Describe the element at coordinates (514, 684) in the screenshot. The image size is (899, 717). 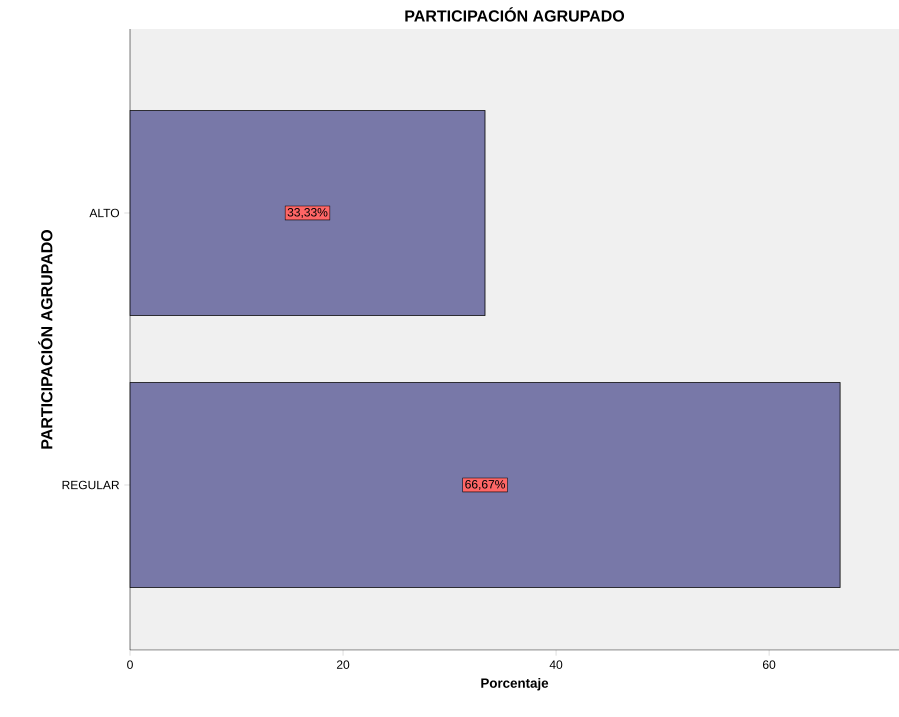
I see `x-axis-title: Porcentaje` at that location.